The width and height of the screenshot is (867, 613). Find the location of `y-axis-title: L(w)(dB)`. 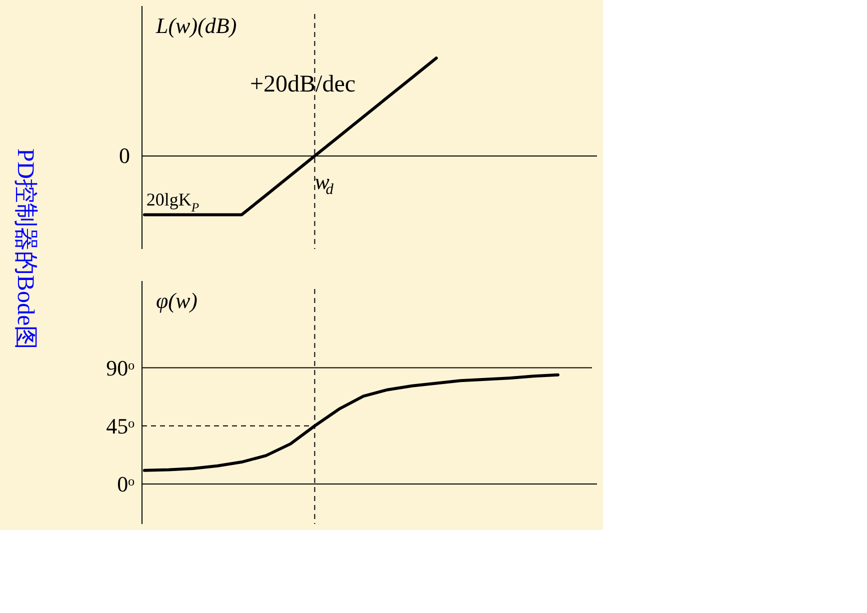

y-axis-title: L(w)(dB) is located at coordinates (196, 25).